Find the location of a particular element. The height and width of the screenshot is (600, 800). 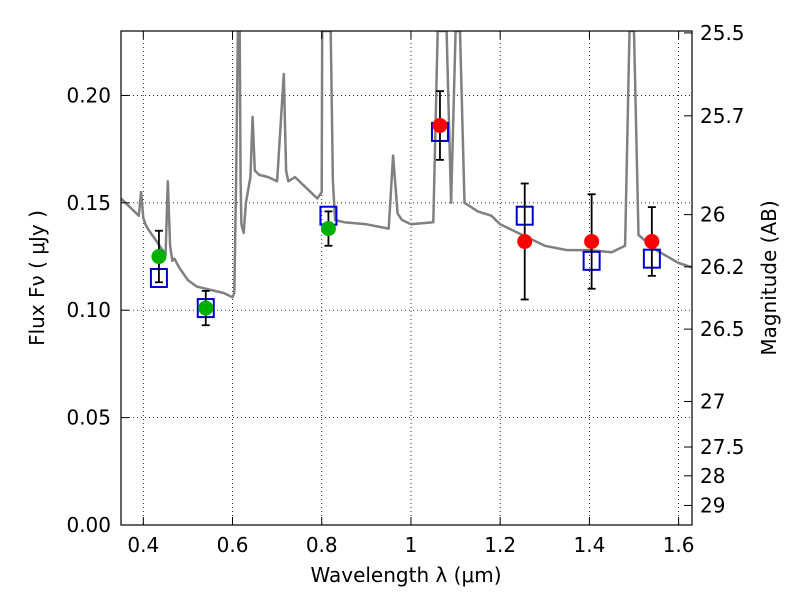

y-tick-label: 0.20 is located at coordinates (88, 95).